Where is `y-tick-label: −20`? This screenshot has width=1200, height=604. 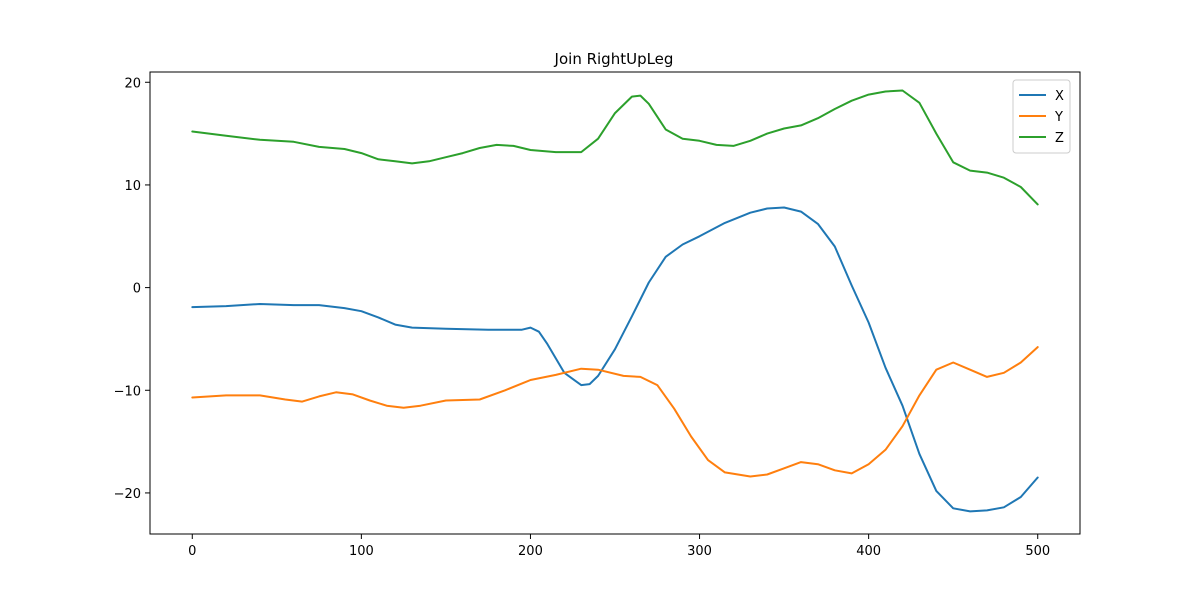 y-tick-label: −20 is located at coordinates (127, 494).